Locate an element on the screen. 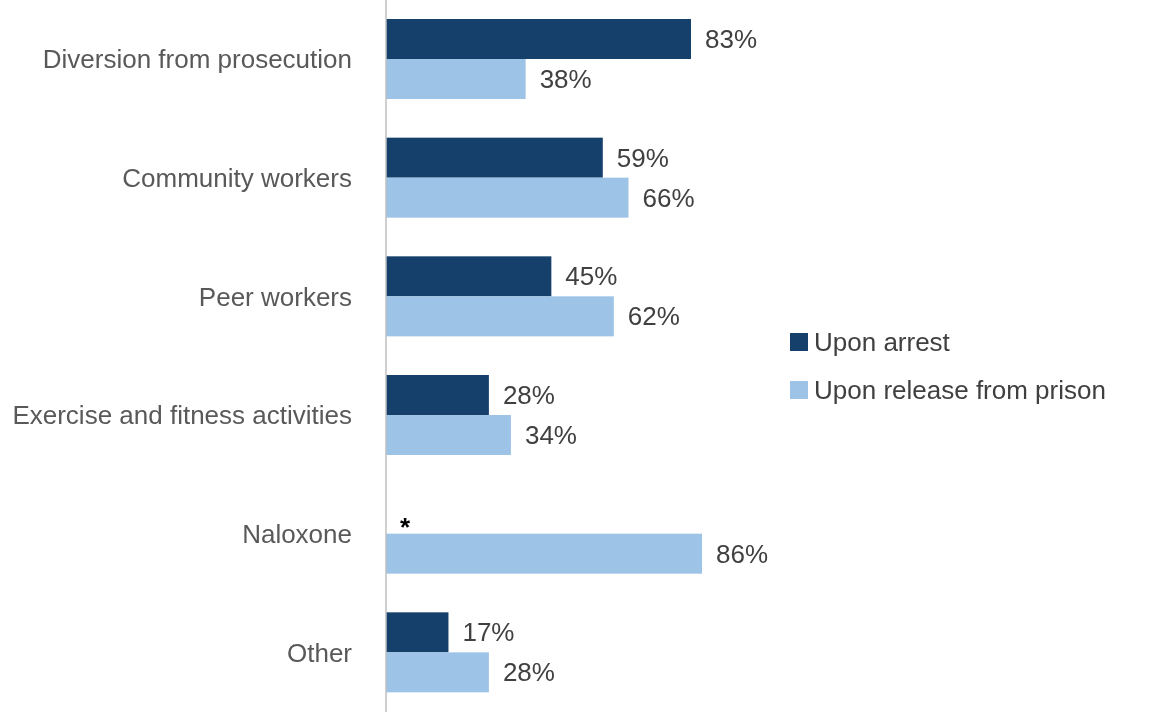 The height and width of the screenshot is (712, 1154). y-tick-label: Peer workers is located at coordinates (275, 296).